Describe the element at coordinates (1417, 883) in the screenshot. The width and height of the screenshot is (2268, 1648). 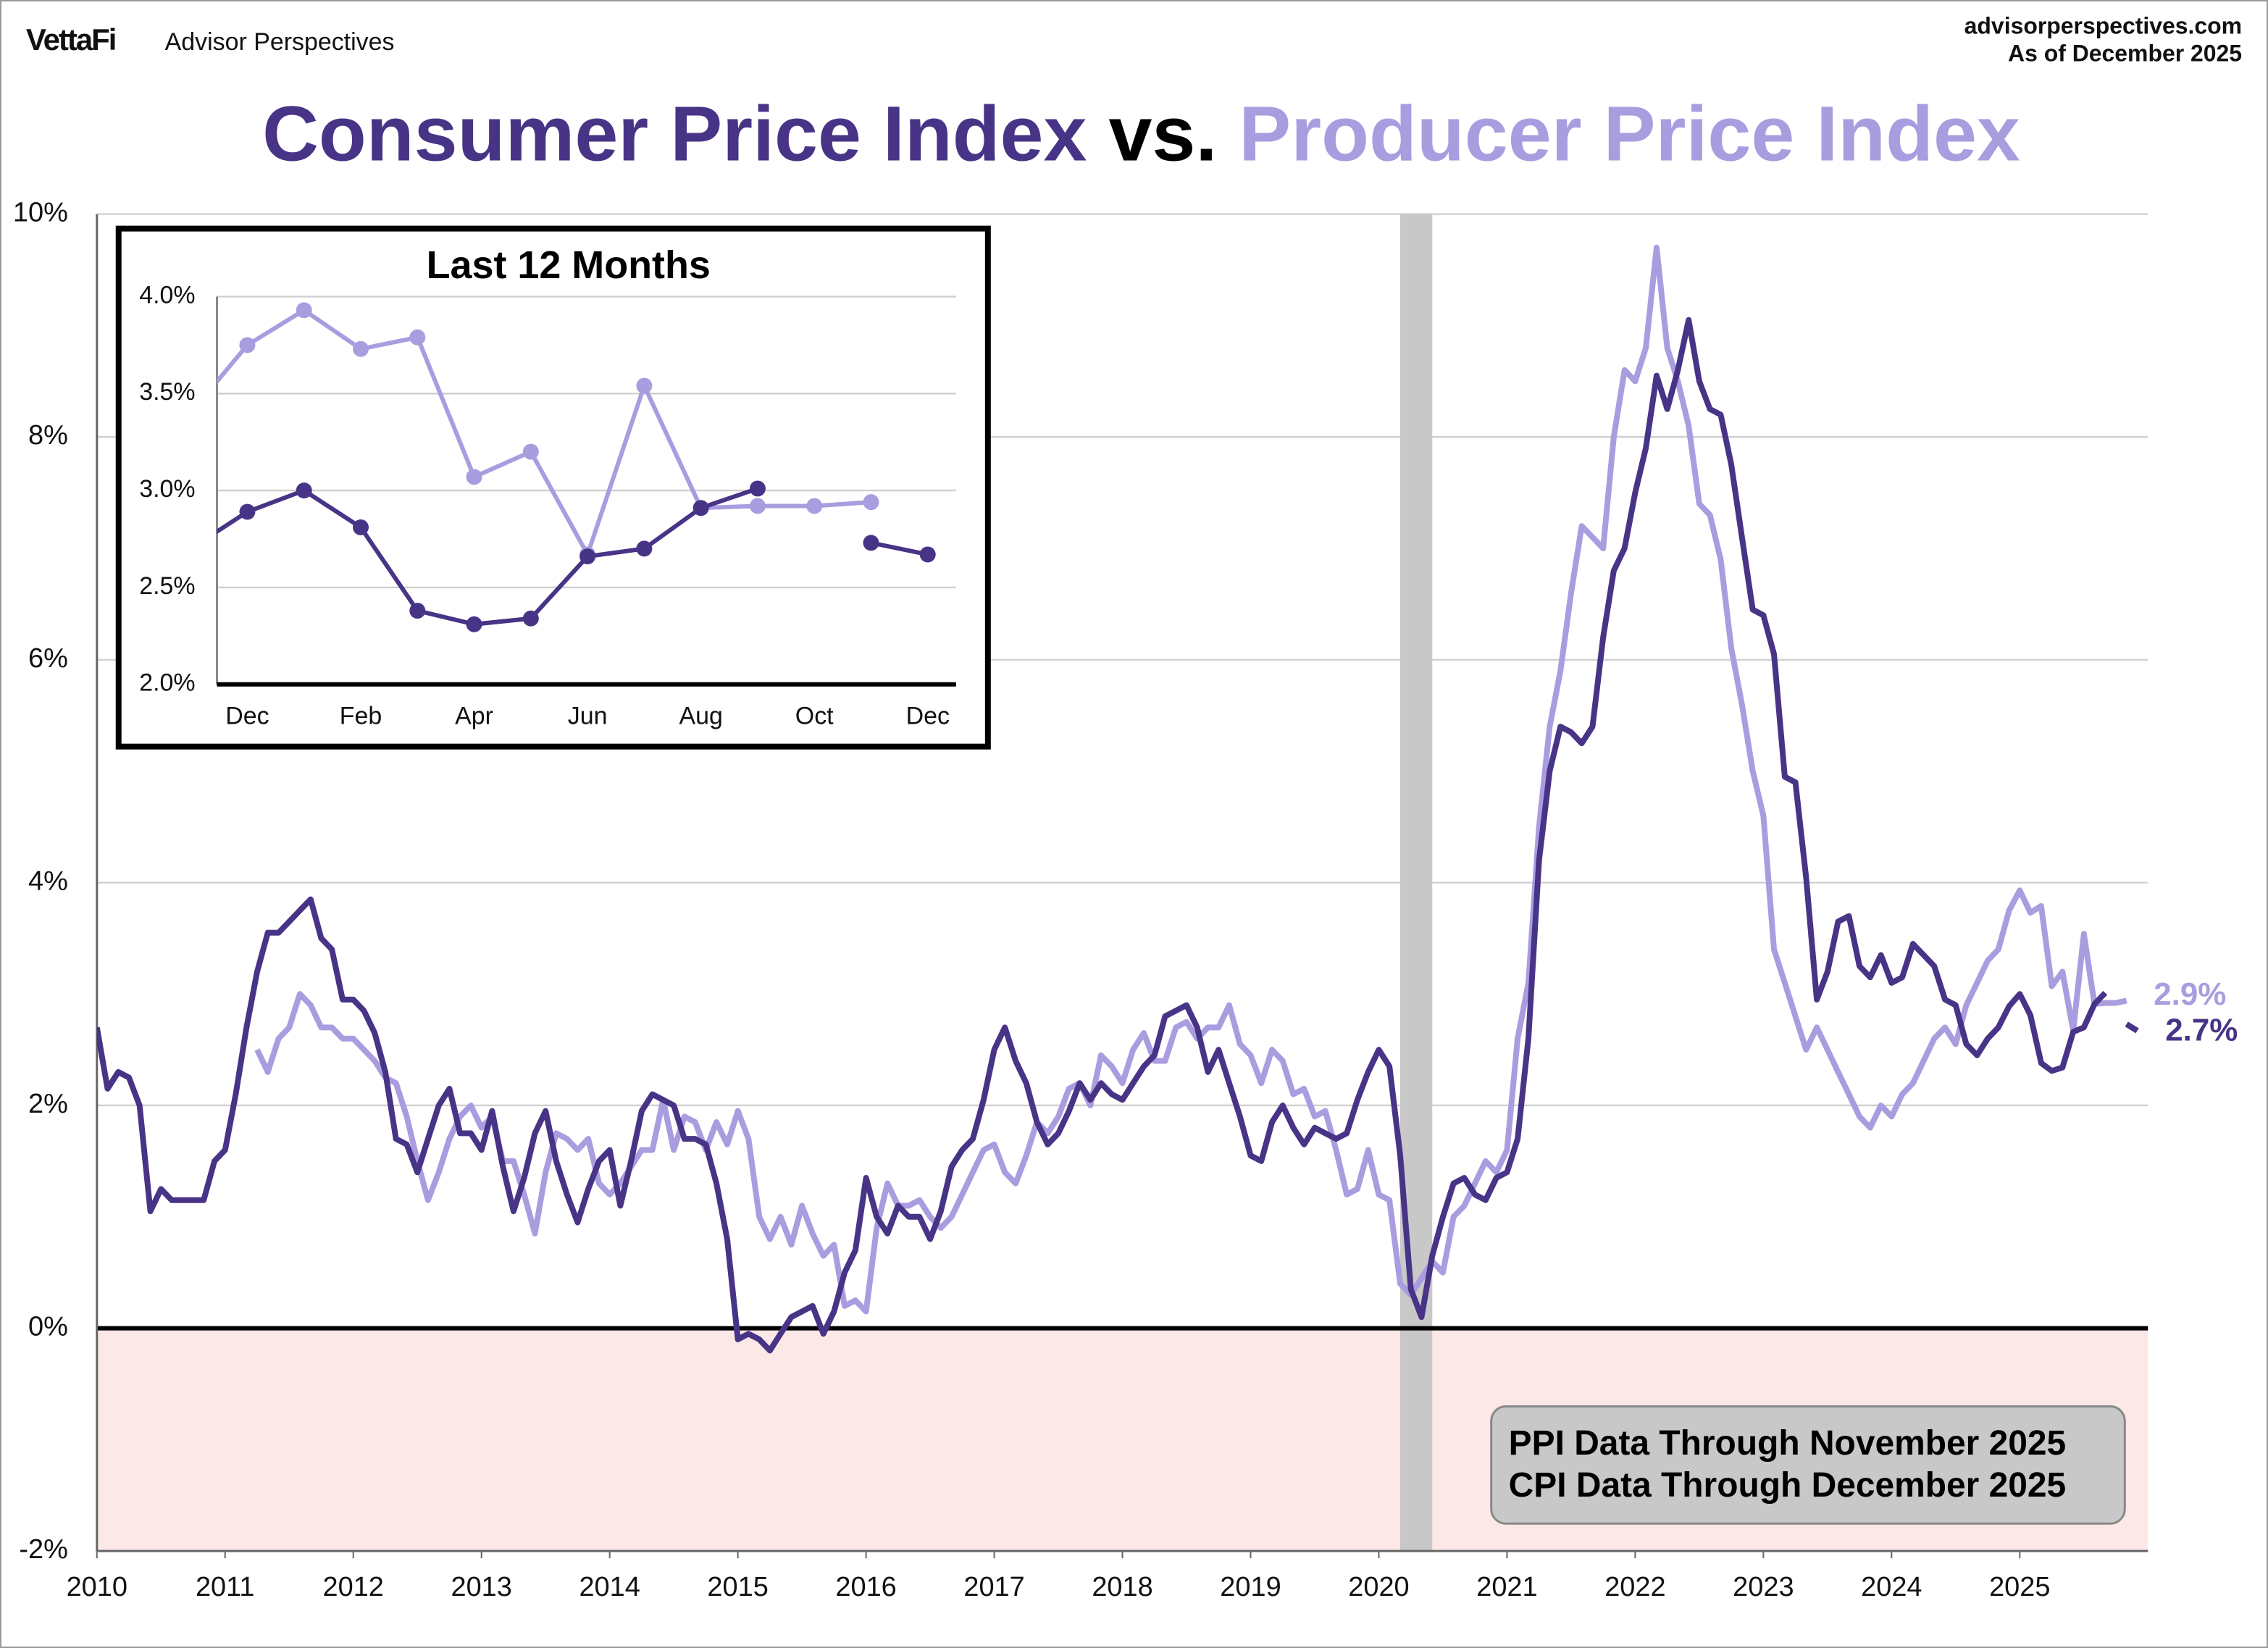
I see `recession-band` at that location.